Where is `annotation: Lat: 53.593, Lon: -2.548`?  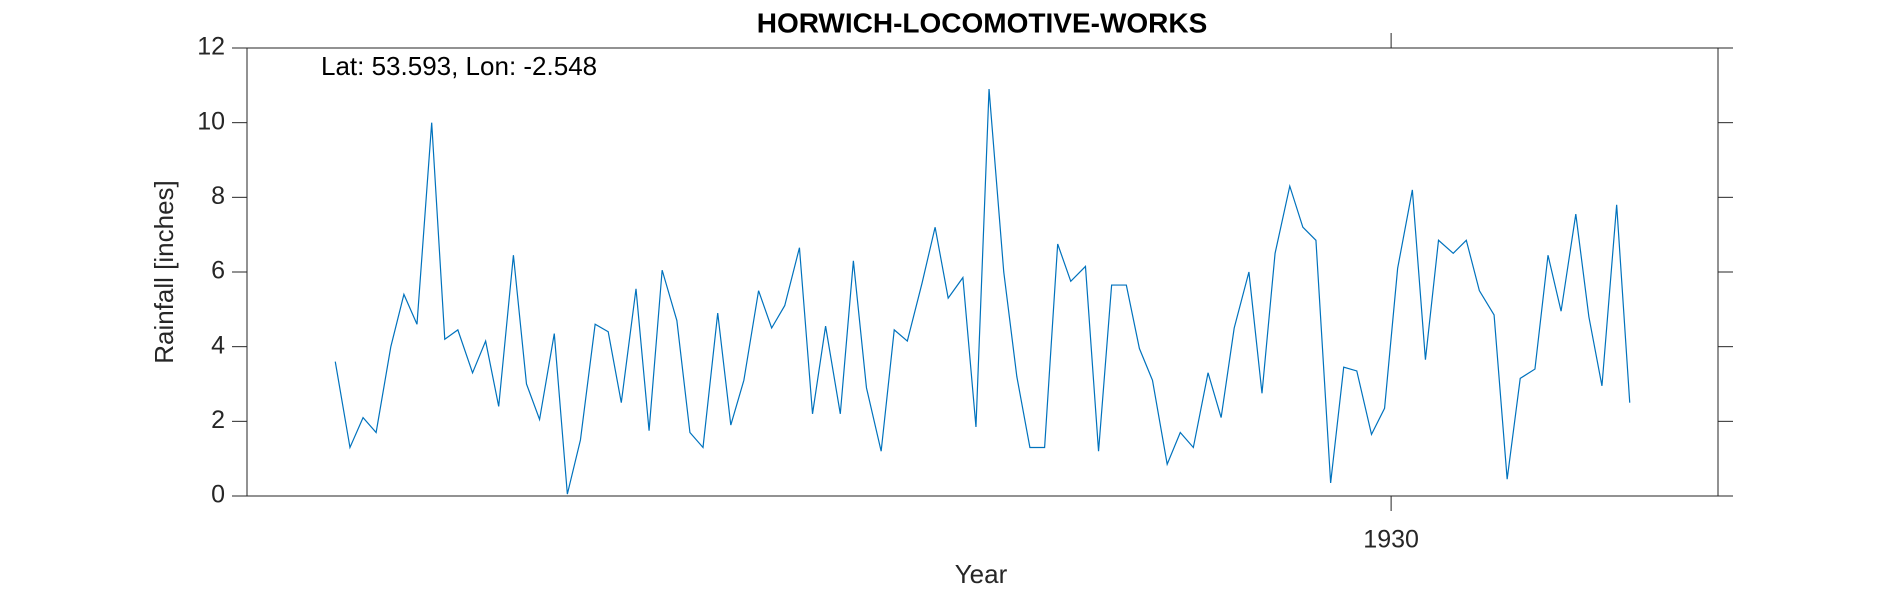 annotation: Lat: 53.593, Lon: -2.548 is located at coordinates (459, 66).